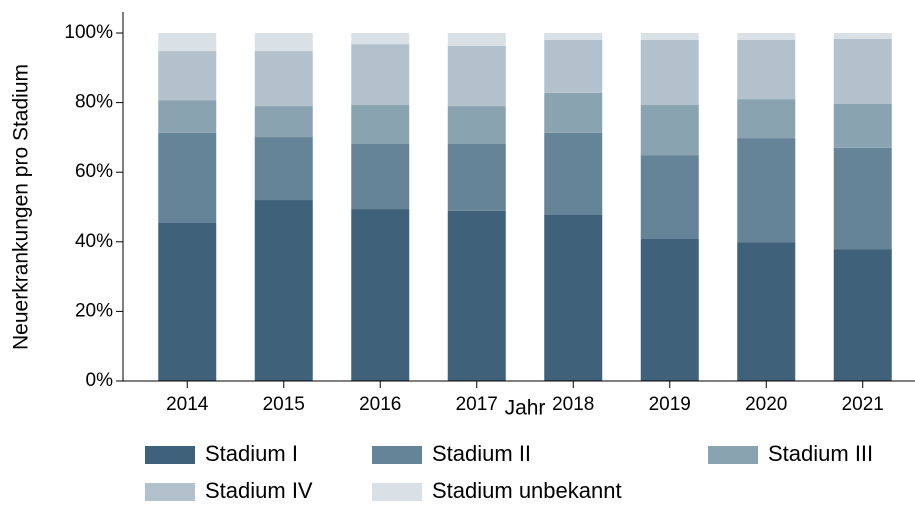 The height and width of the screenshot is (531, 915). What do you see at coordinates (380, 404) in the screenshot?
I see `x-tick-label: 2016` at bounding box center [380, 404].